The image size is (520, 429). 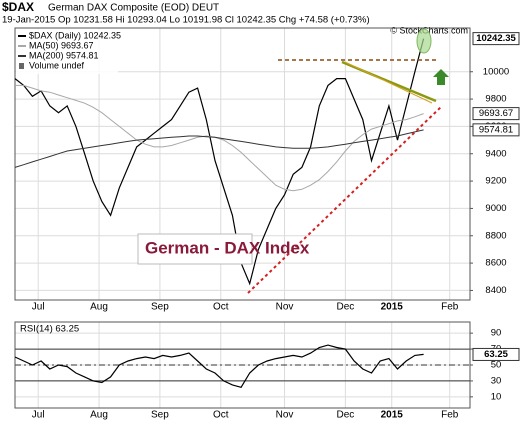 I want to click on highlight, so click(x=424, y=41).